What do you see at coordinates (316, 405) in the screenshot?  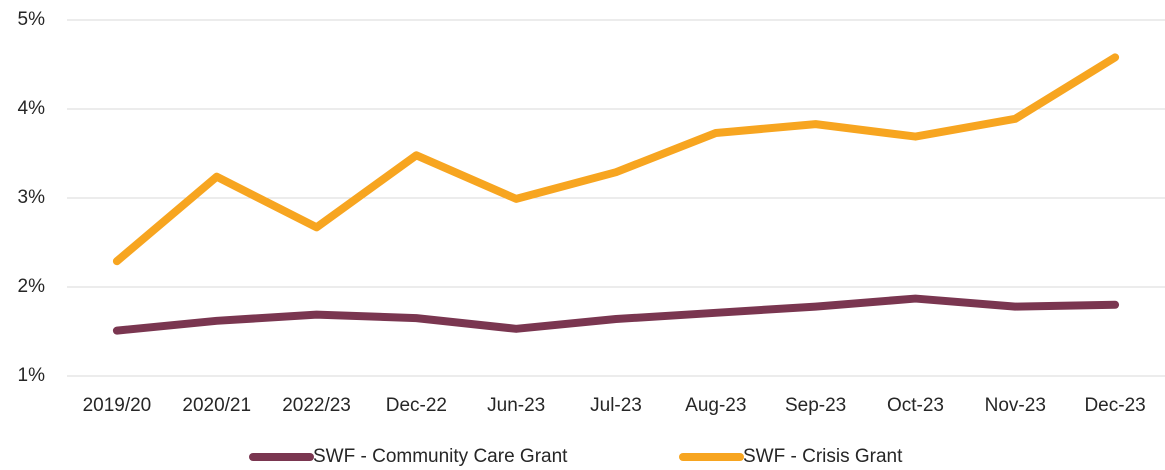 I see `x-tick-label: 2022/23` at bounding box center [316, 405].